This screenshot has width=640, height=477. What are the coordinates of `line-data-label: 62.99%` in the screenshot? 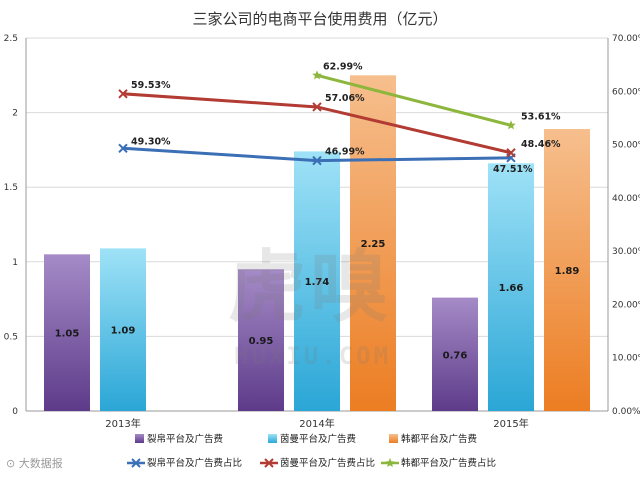 It's located at (343, 66).